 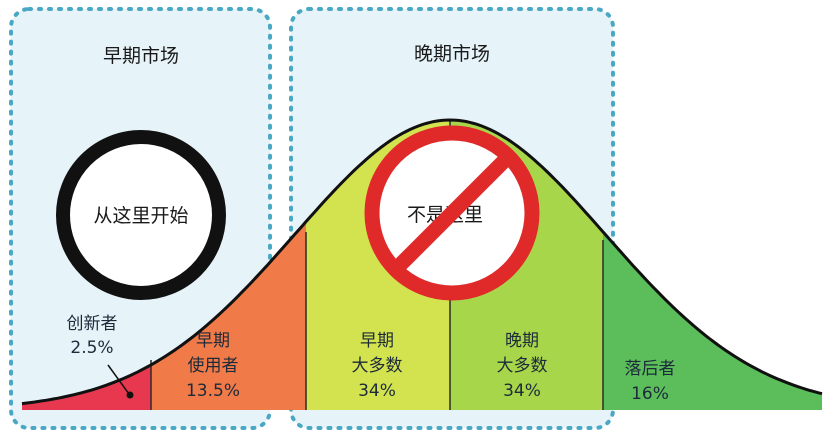 What do you see at coordinates (650, 394) in the screenshot?
I see `laggards-share: 16%` at bounding box center [650, 394].